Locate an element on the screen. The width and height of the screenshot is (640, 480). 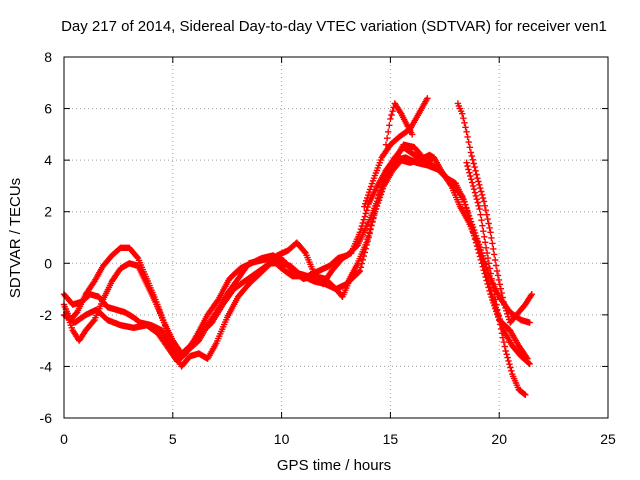
x-tick-label: 25 is located at coordinates (608, 439).